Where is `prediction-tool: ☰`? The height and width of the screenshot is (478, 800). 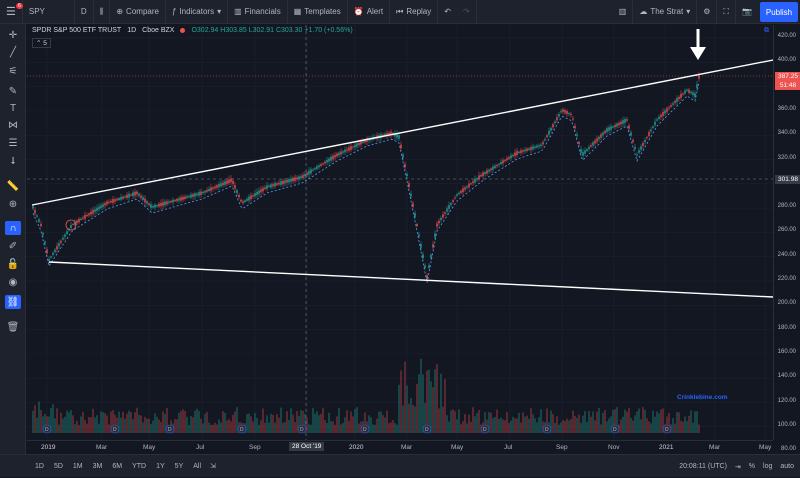 prediction-tool: ☰ is located at coordinates (13, 143).